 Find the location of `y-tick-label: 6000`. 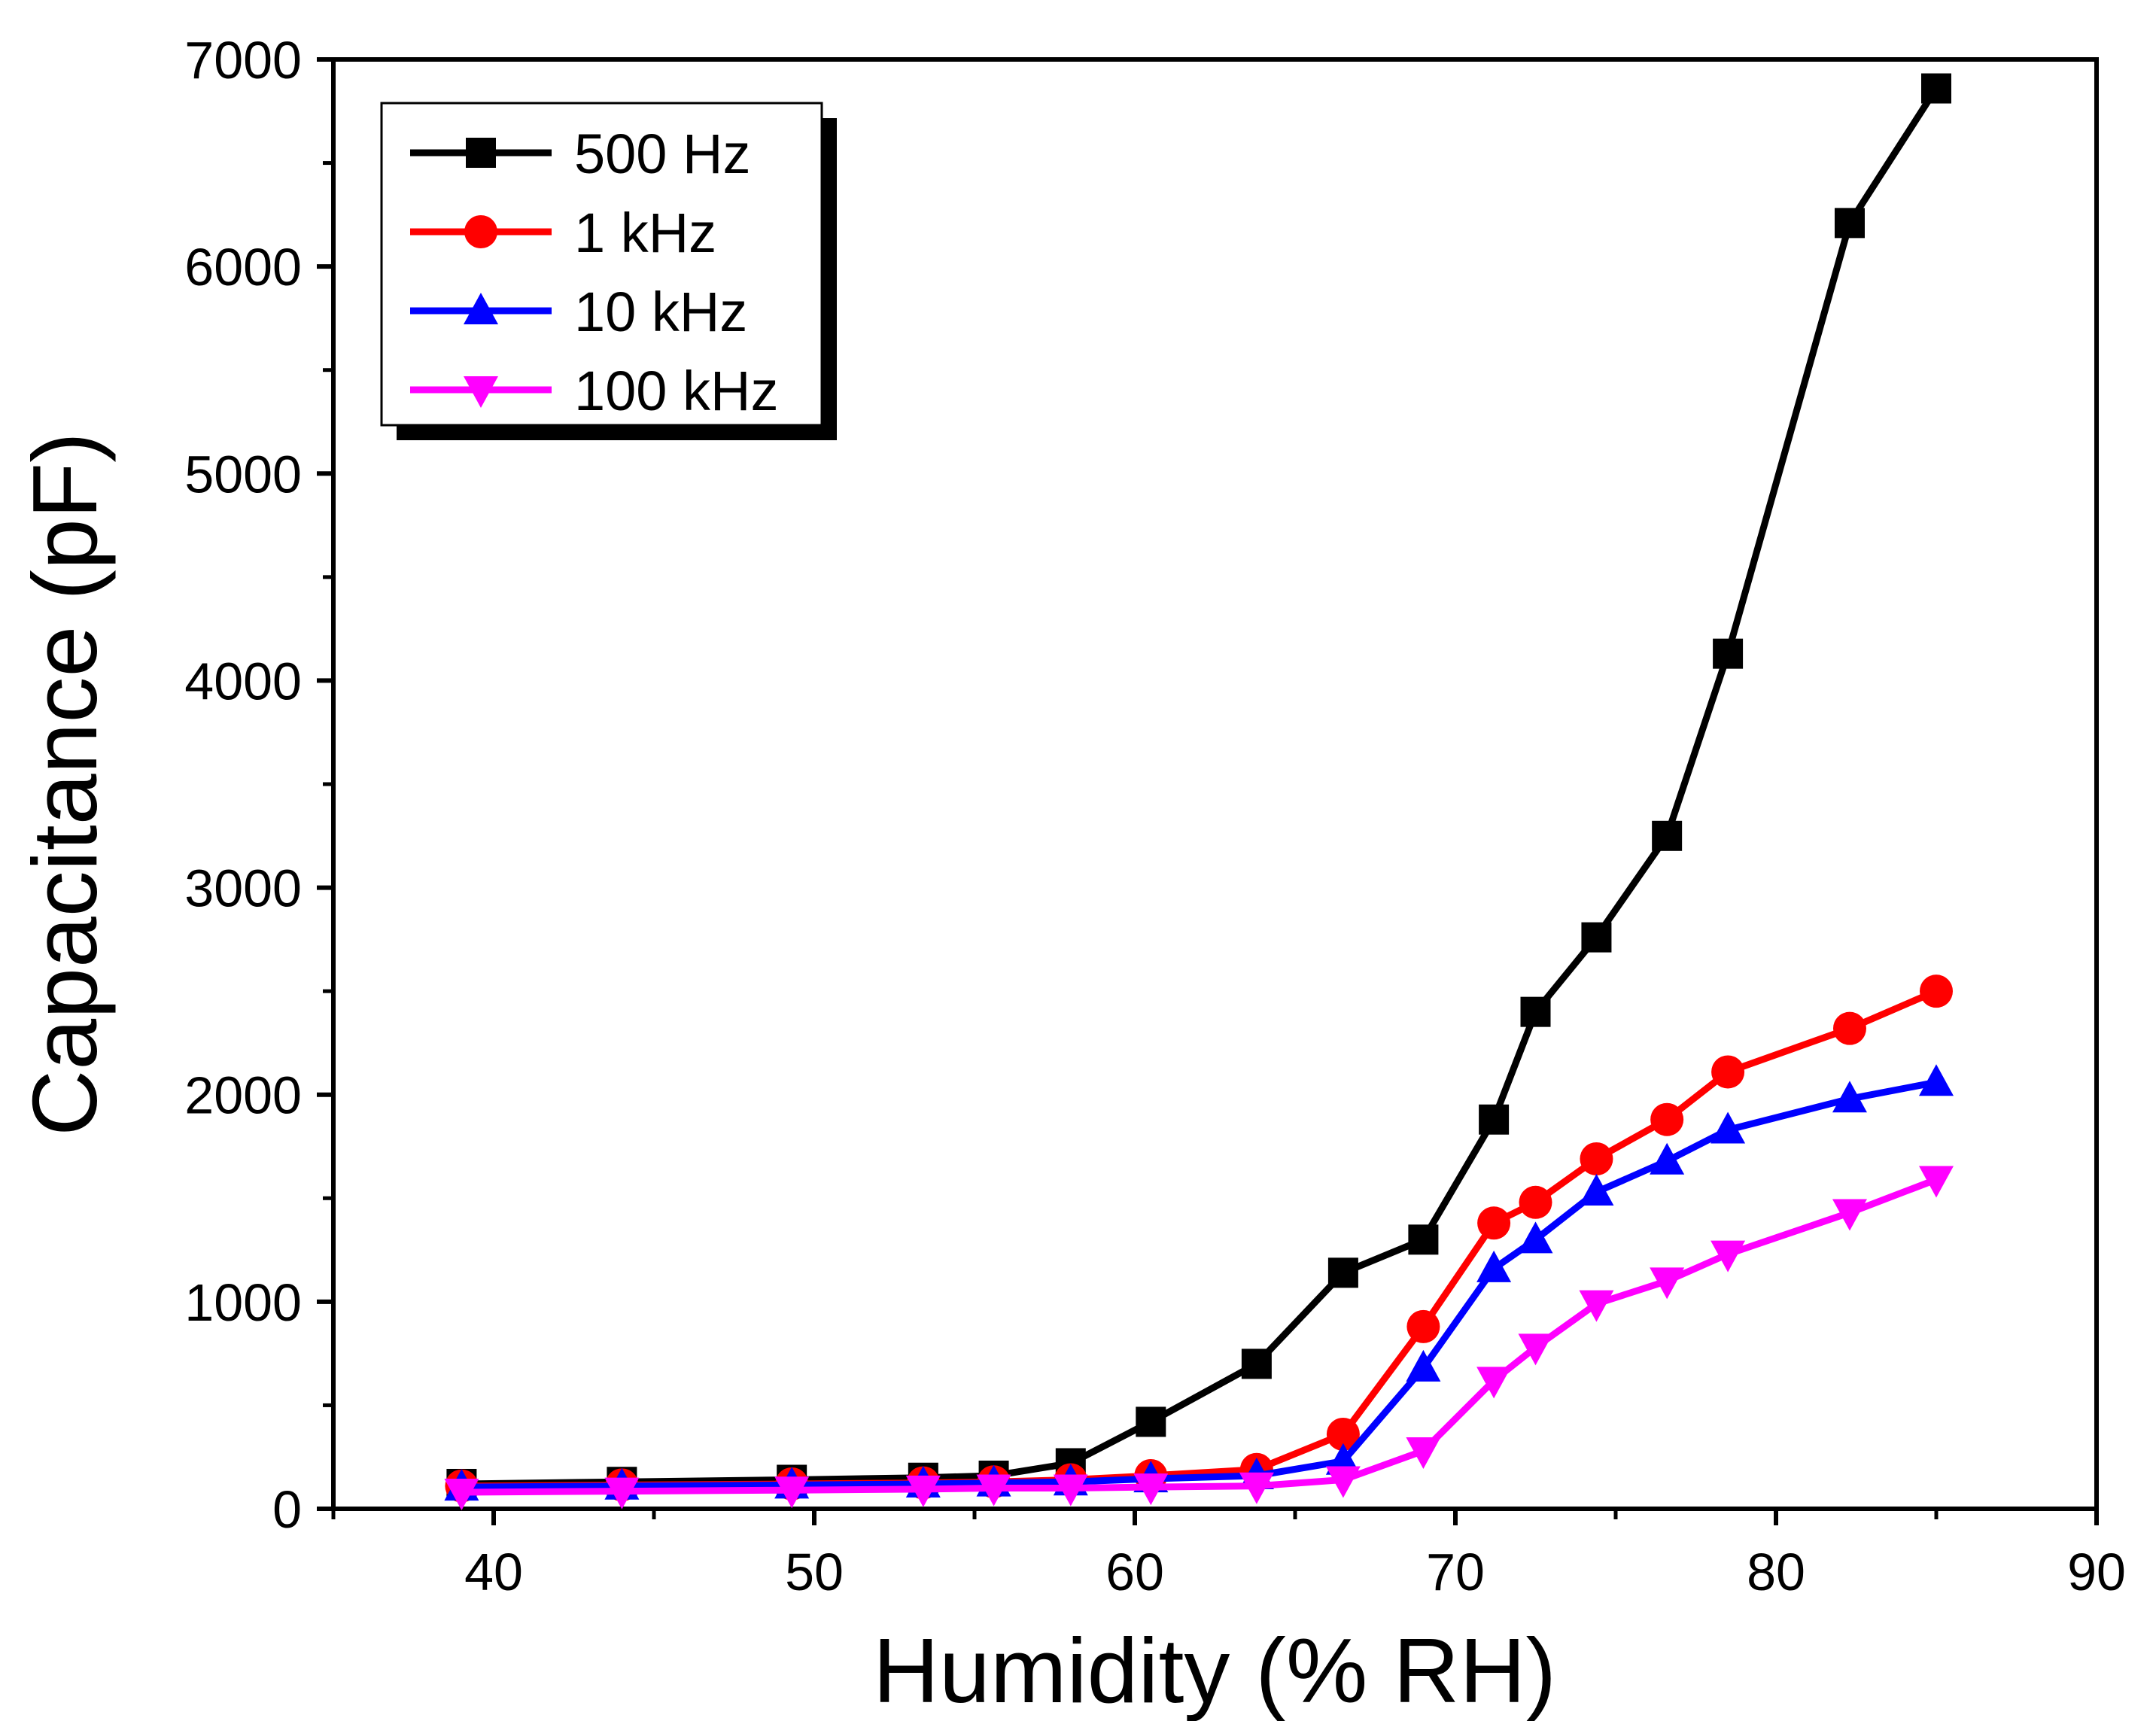

y-tick-label: 6000 is located at coordinates (243, 267).